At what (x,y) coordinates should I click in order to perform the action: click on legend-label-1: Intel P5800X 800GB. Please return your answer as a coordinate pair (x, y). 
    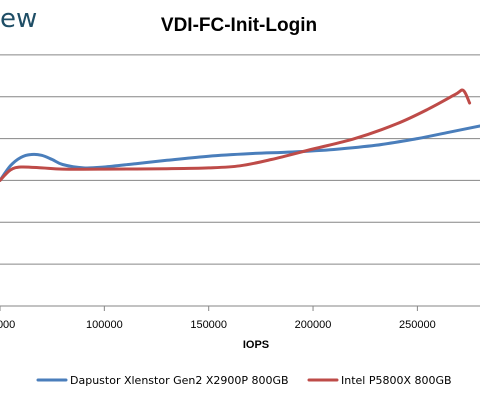
    Looking at the image, I should click on (396, 380).